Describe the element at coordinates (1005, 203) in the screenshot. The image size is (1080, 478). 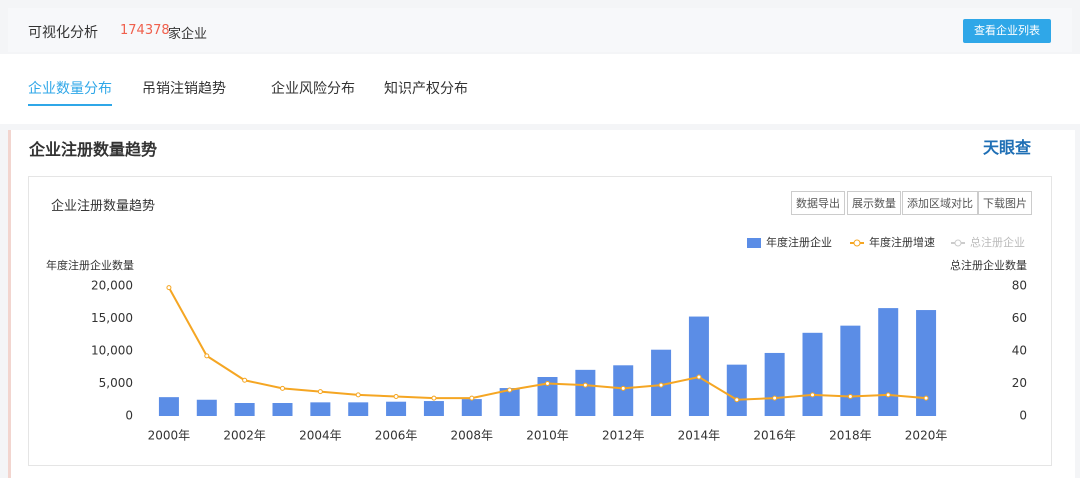
I see `panel-button: 下载图片` at that location.